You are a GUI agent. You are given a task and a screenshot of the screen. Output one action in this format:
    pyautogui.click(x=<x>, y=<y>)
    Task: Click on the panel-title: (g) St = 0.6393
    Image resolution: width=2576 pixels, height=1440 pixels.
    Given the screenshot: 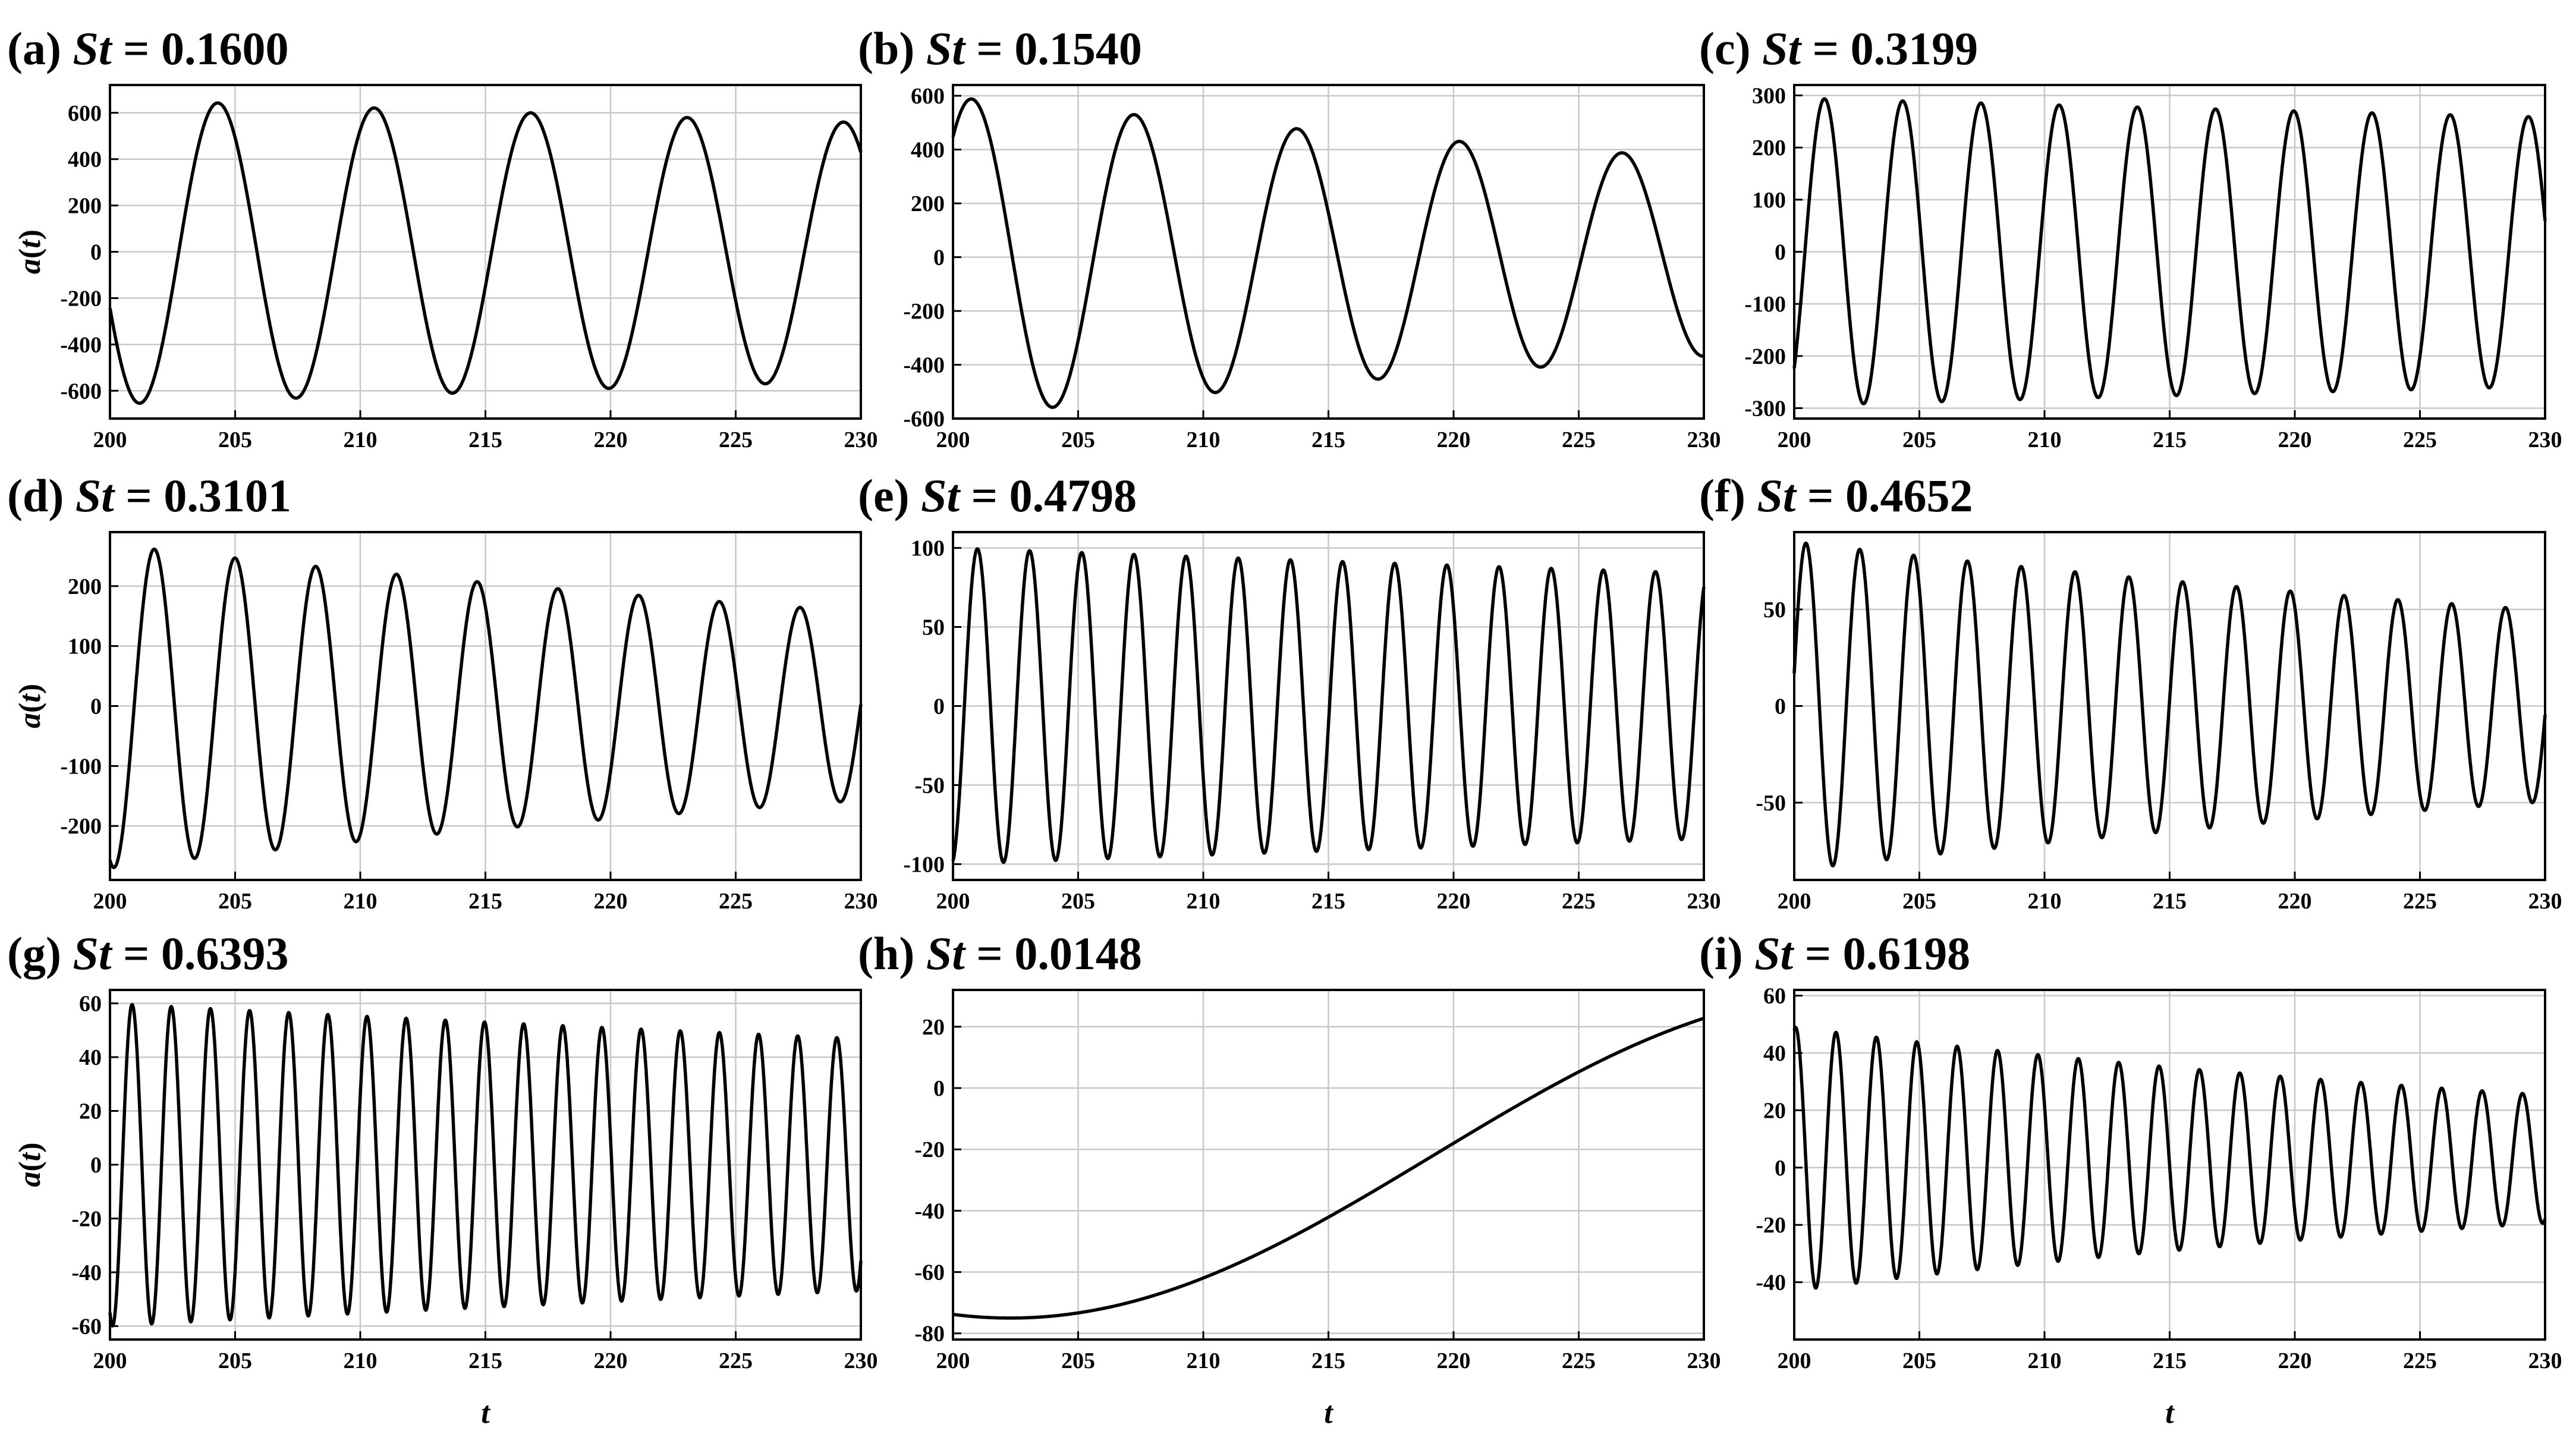 What is the action you would take?
    pyautogui.click(x=147, y=953)
    